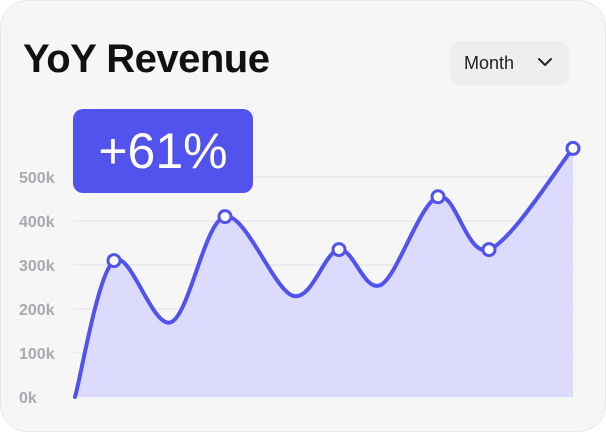  Describe the element at coordinates (37, 178) in the screenshot. I see `y-tick-label: 500k` at that location.